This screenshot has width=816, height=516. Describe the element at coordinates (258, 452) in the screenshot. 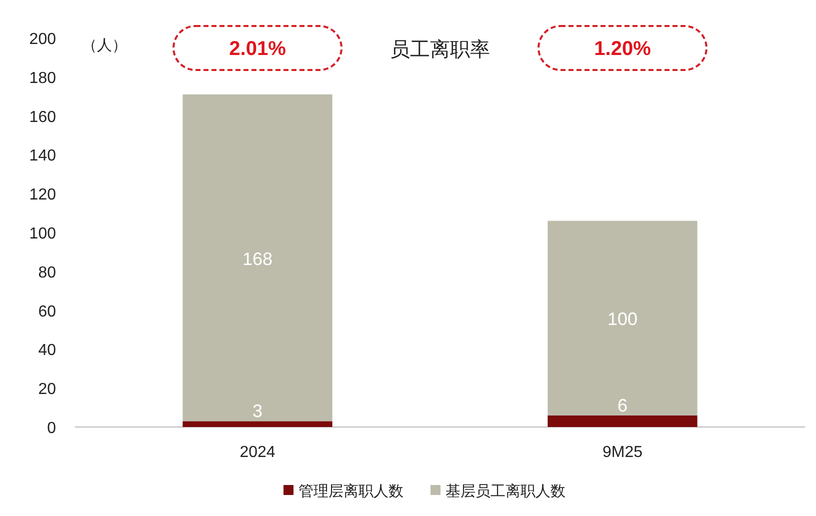

I see `x-tick-label: 2024` at that location.